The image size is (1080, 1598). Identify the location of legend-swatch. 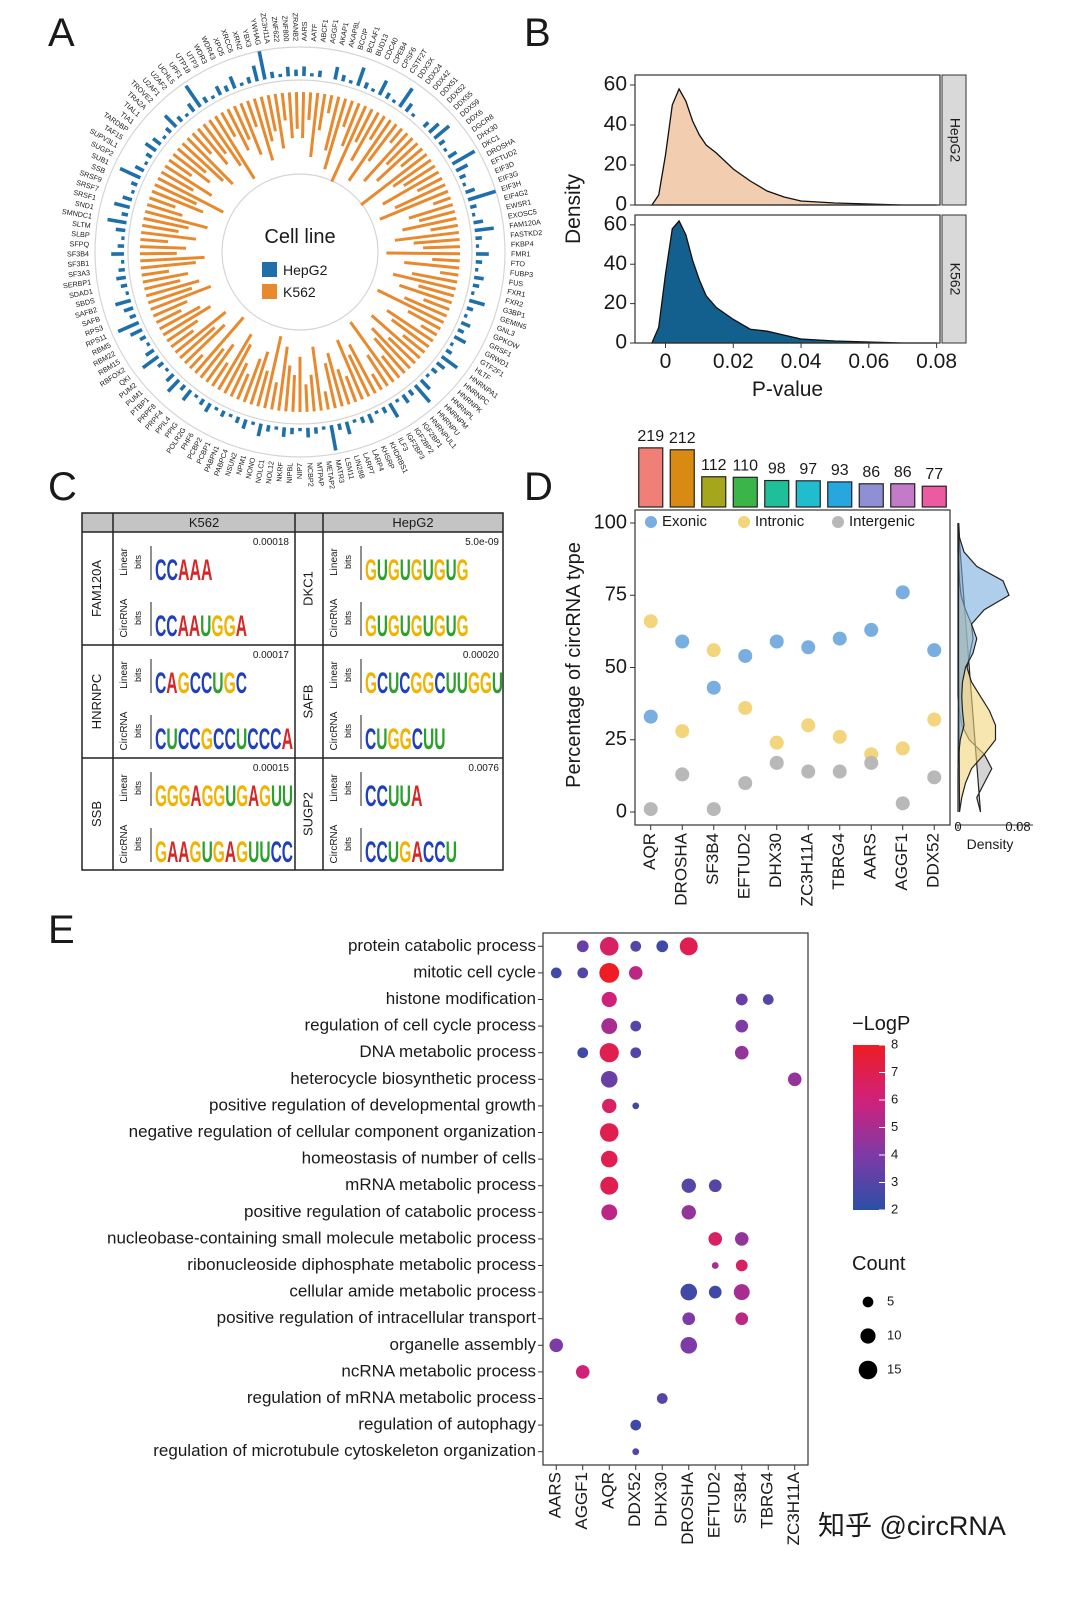
(744, 522).